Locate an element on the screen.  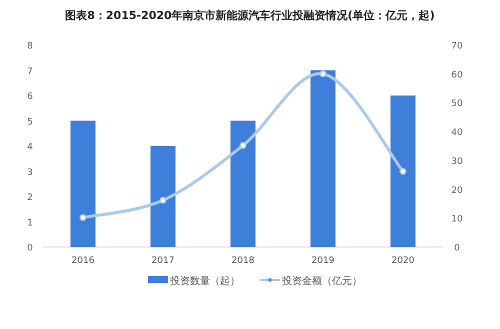
x-tick-label: 2019 is located at coordinates (323, 261).